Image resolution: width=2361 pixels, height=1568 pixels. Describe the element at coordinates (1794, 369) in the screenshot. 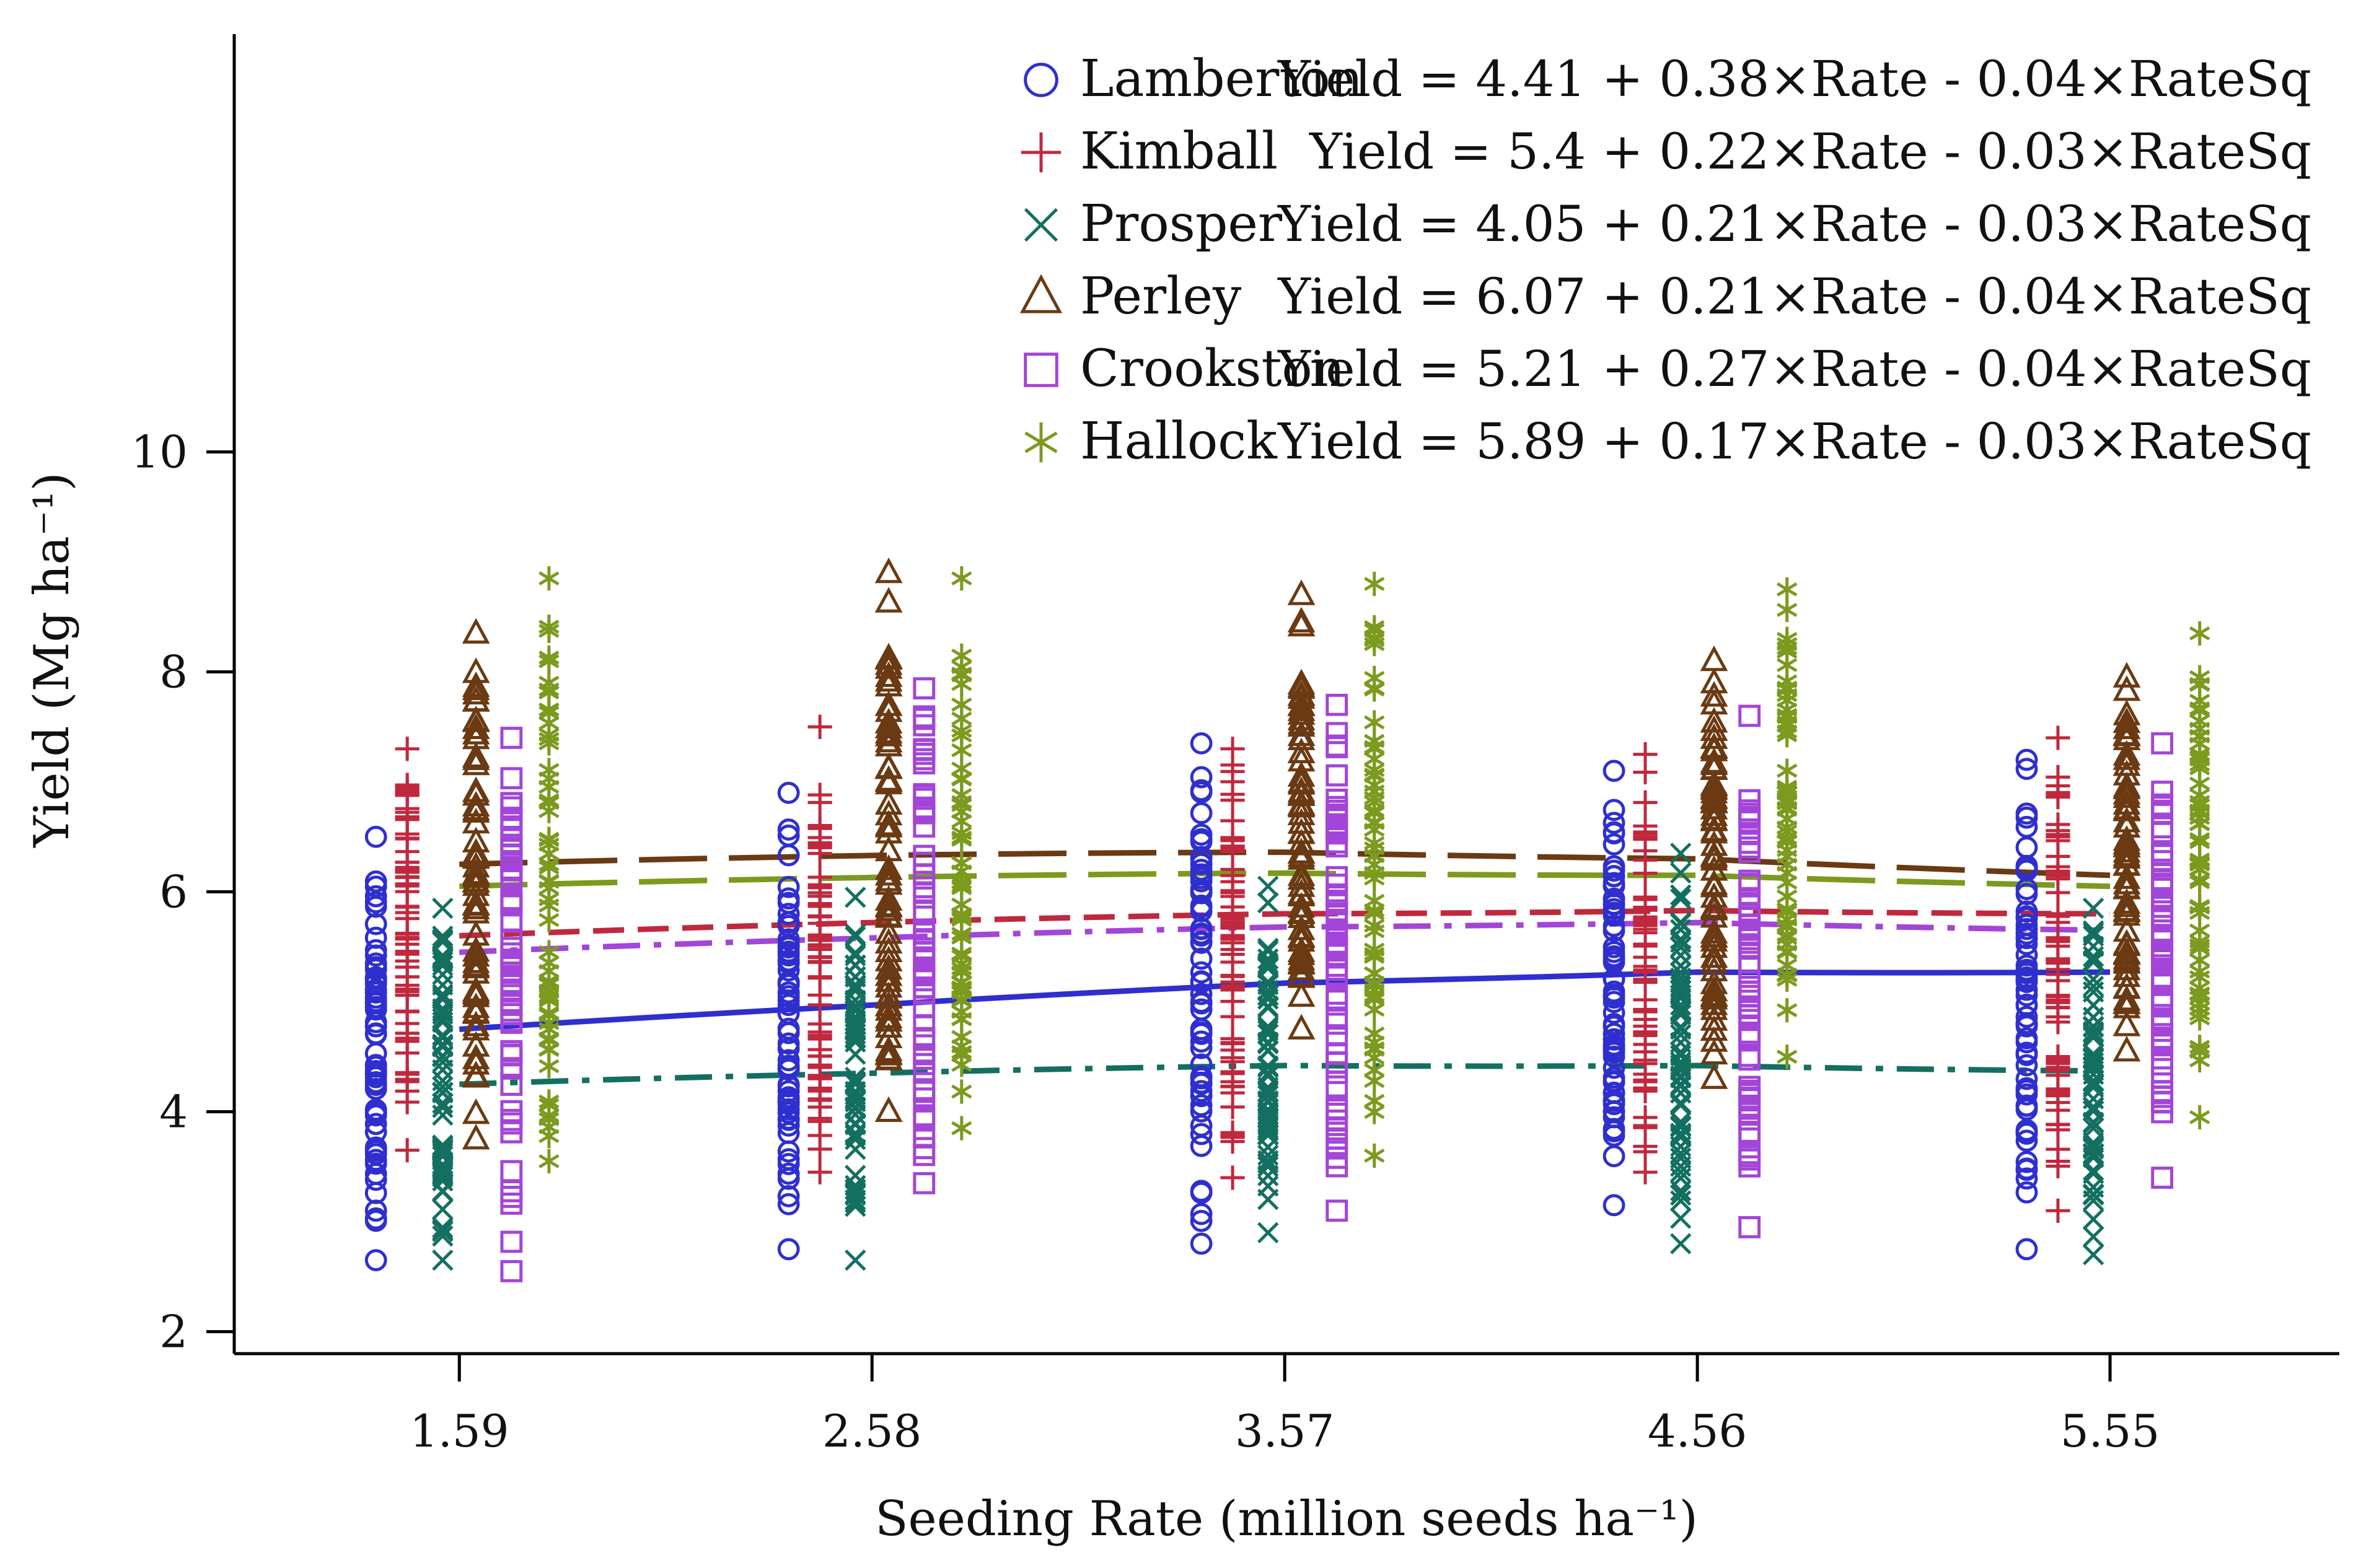

I see `legend-equation: Yield = 5.21 + 0.27×Rate - 0.04×RateSq` at that location.